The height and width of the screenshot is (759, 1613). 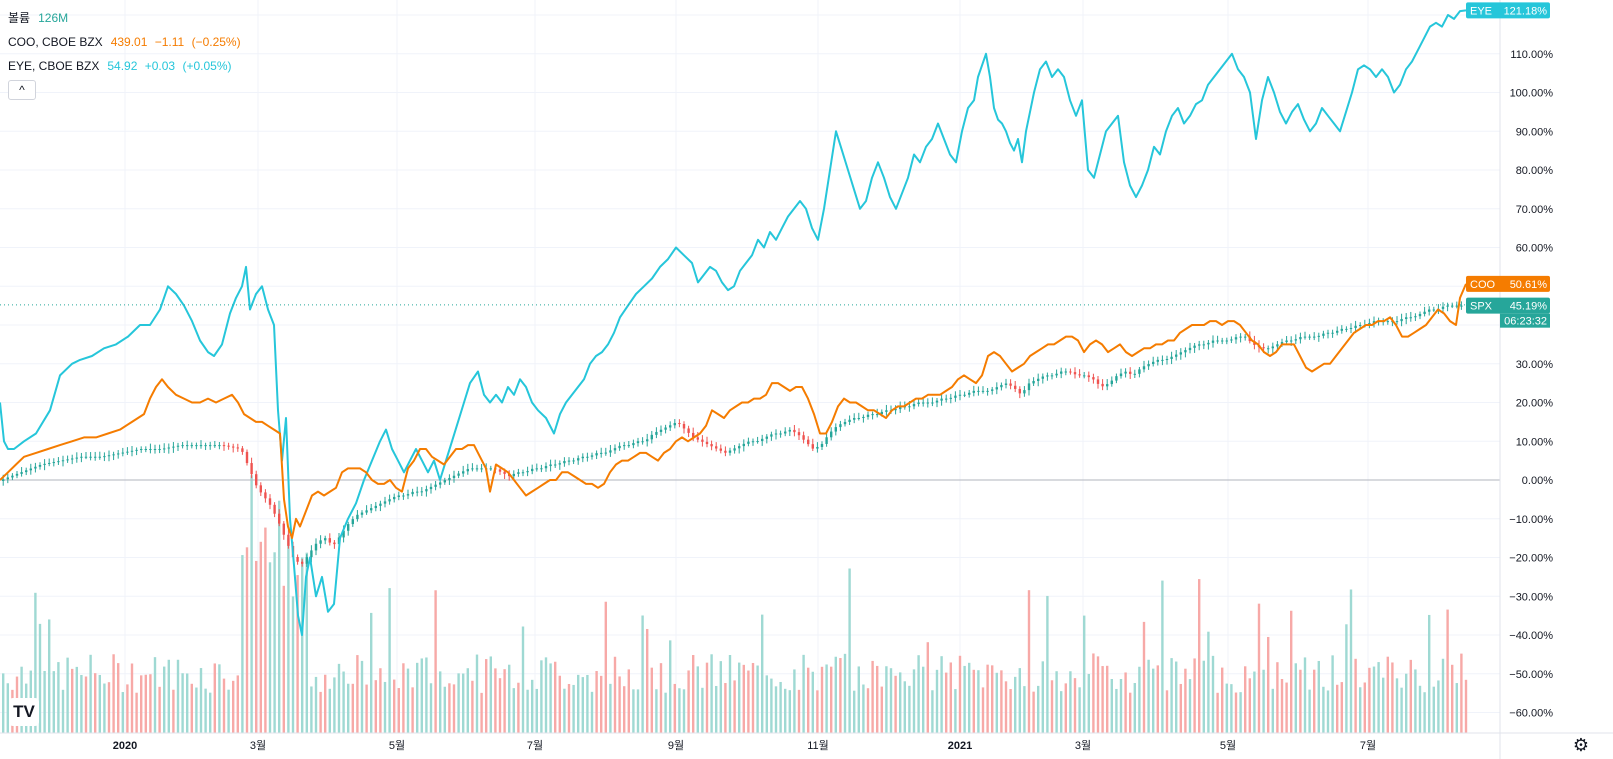 I want to click on tradingview-logo-icon: TV, so click(x=24, y=712).